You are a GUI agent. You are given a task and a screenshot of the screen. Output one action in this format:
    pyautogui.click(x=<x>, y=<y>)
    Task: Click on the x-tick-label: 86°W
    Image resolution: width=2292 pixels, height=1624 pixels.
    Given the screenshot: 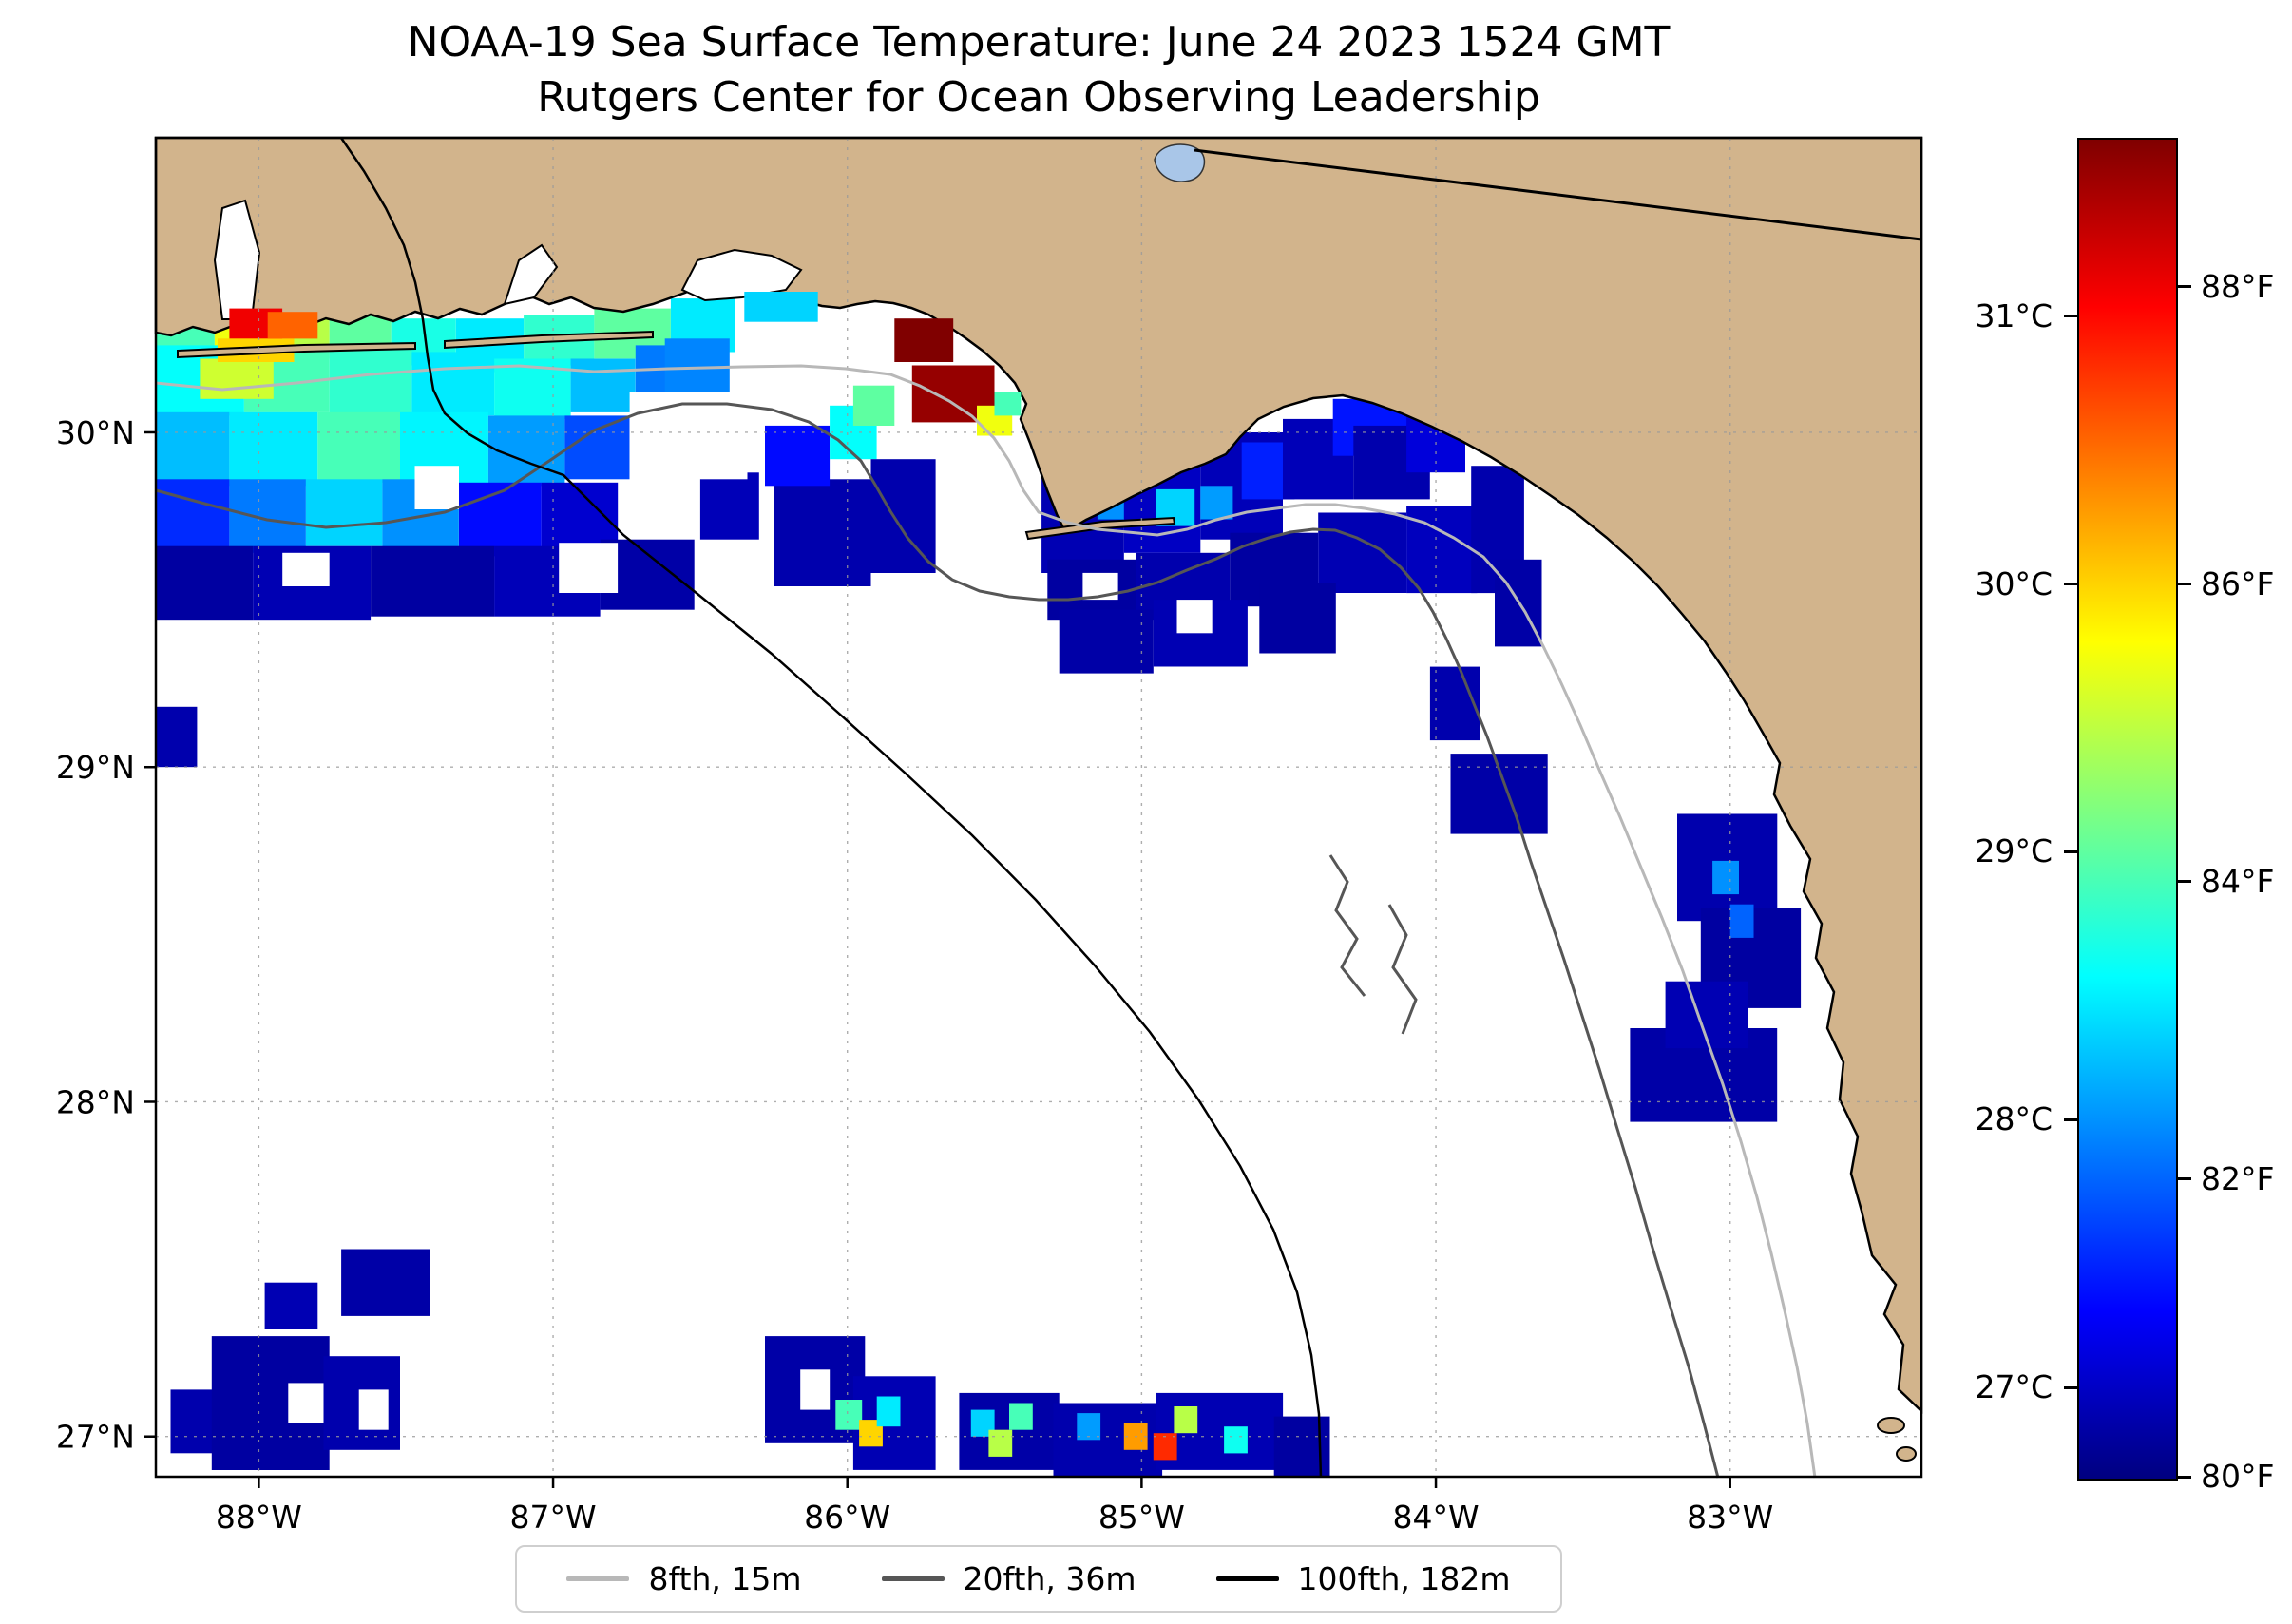 What is the action you would take?
    pyautogui.click(x=847, y=1517)
    